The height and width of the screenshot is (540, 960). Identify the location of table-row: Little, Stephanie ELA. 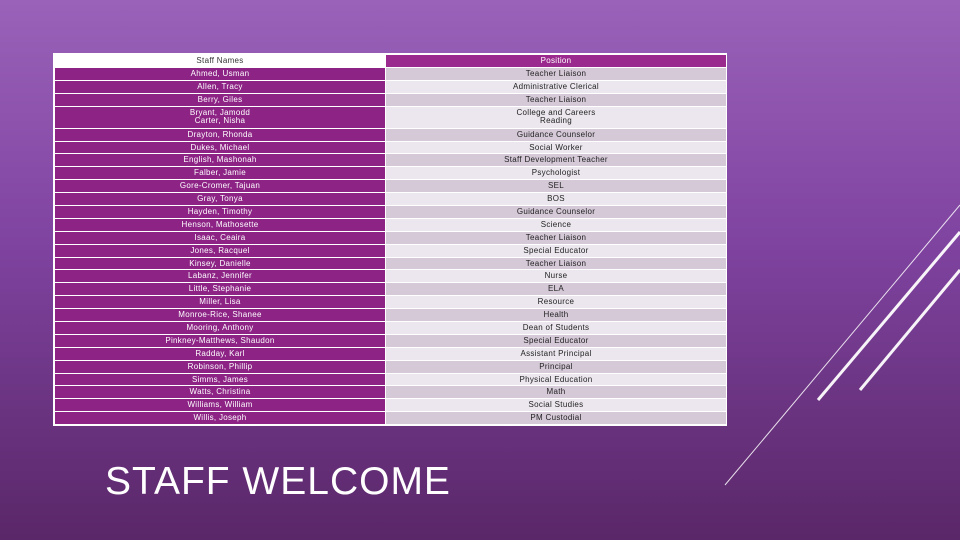
(390, 289).